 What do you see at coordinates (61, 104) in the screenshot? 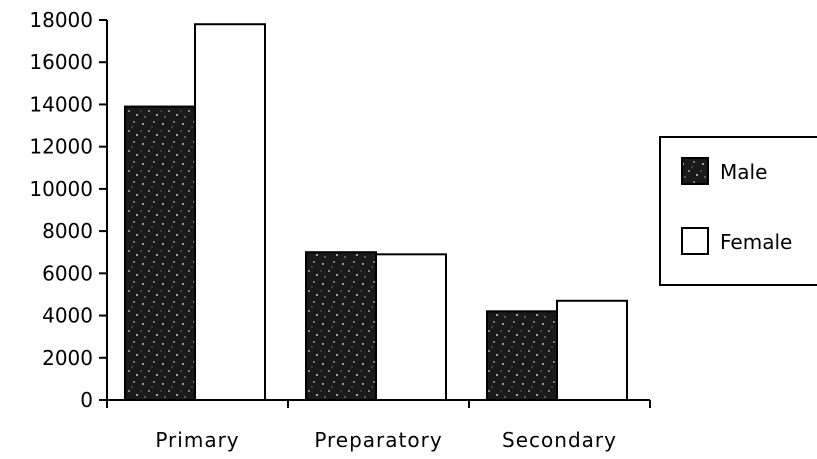
I see `y-tick-label: 14000` at bounding box center [61, 104].